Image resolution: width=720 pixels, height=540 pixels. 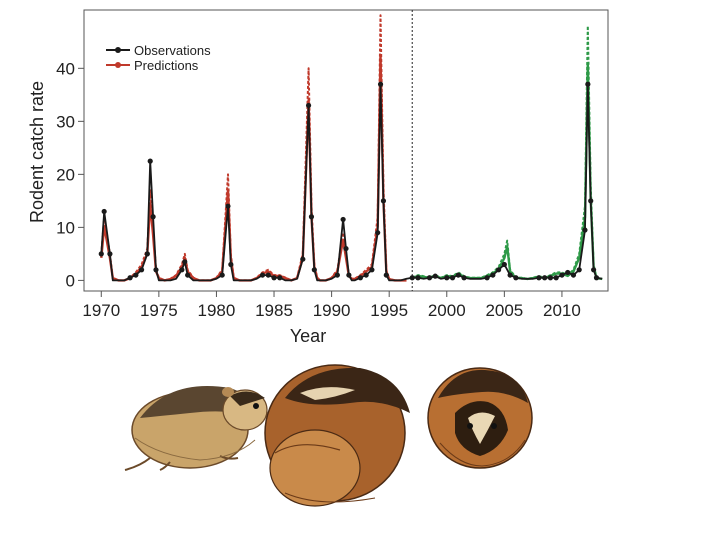 I want to click on legend-marker-observations, so click(x=118, y=50).